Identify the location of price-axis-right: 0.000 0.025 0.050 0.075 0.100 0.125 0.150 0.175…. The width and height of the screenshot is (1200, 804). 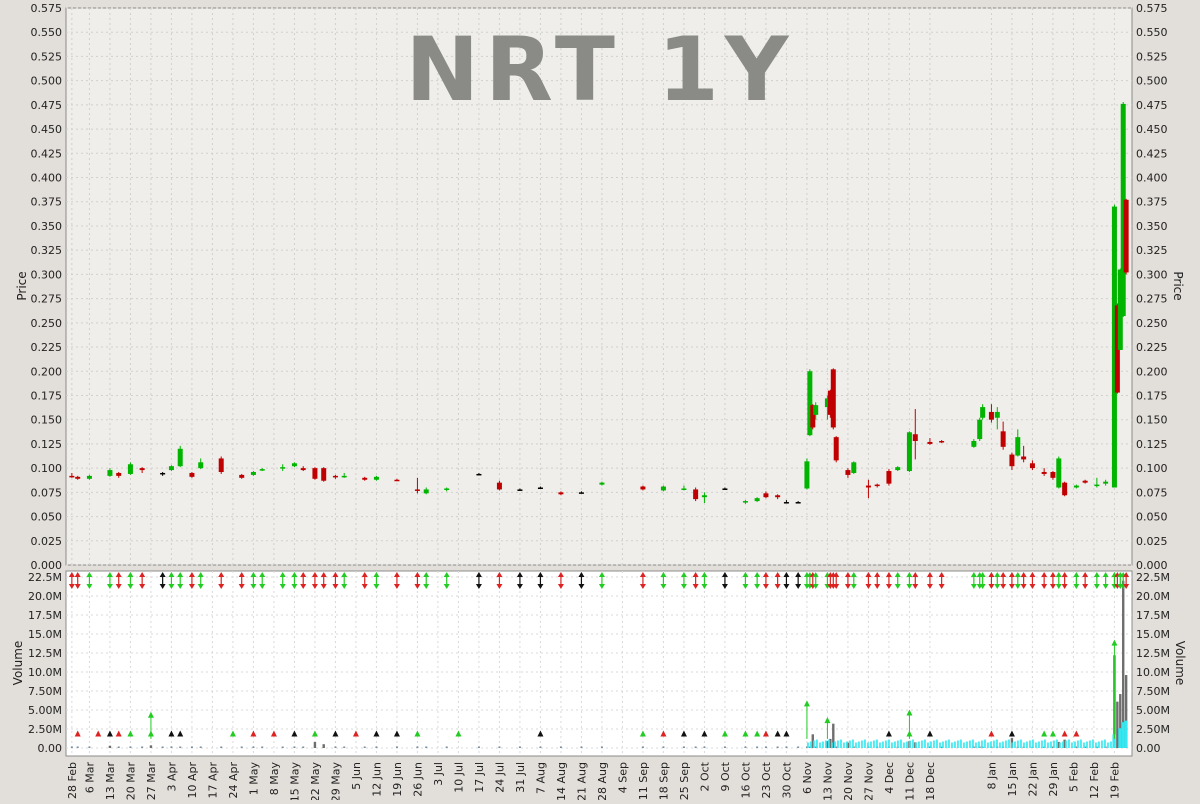
(1152, 287).